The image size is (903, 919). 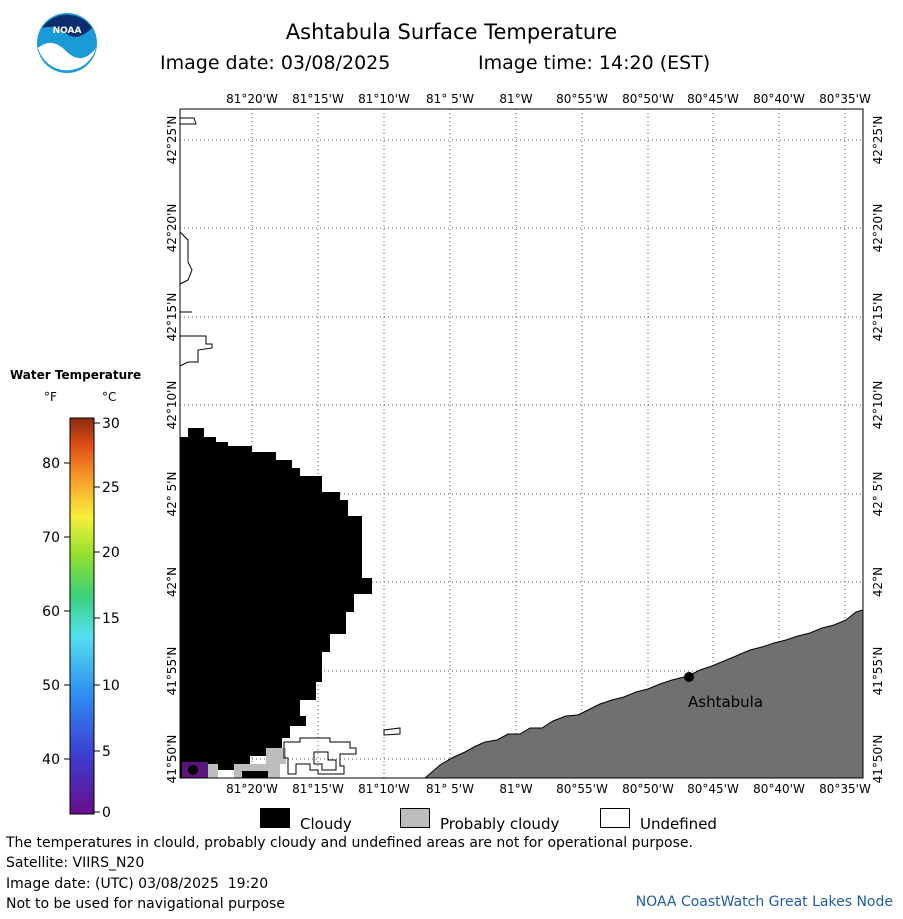 I want to click on legend-c-ticks: 30 25 20 15 10 5 0, so click(x=111, y=618).